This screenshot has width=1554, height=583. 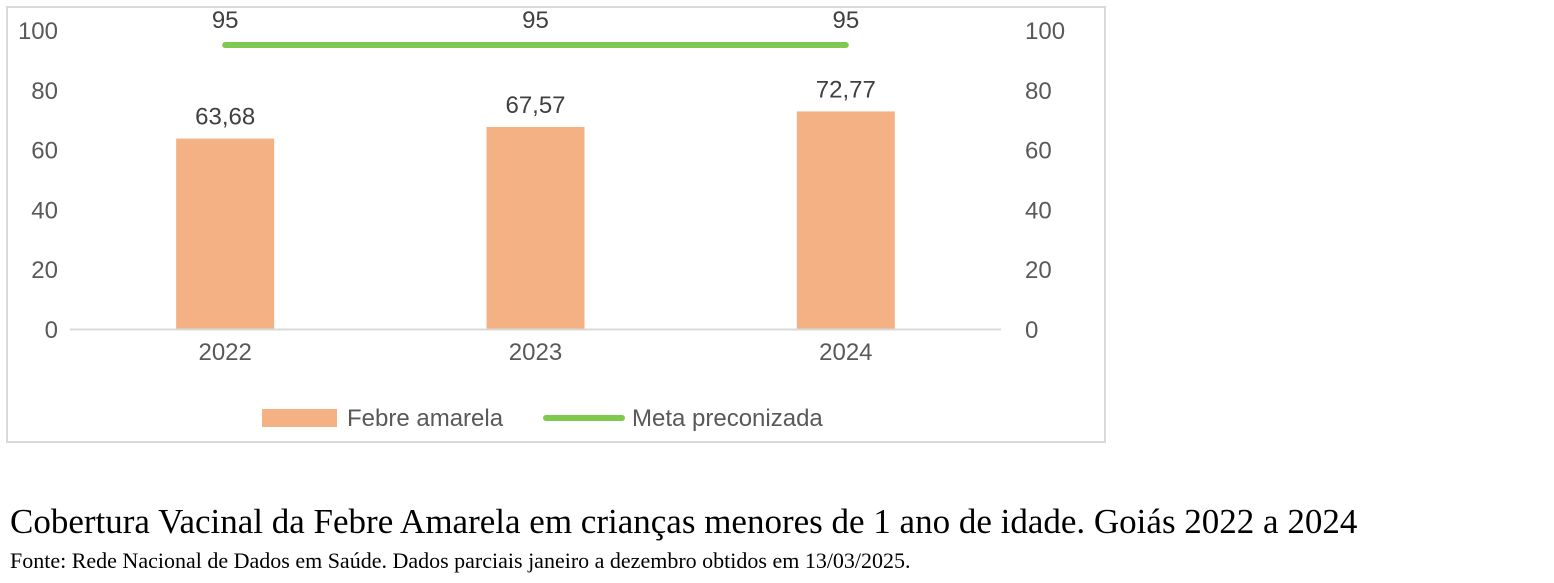 I want to click on y-tick-label-left: 100, so click(x=38, y=31).